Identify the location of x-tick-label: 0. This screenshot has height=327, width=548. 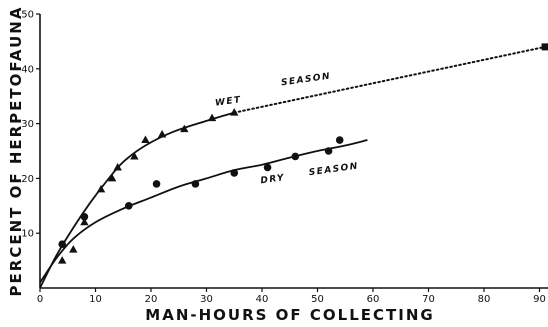
(40, 299).